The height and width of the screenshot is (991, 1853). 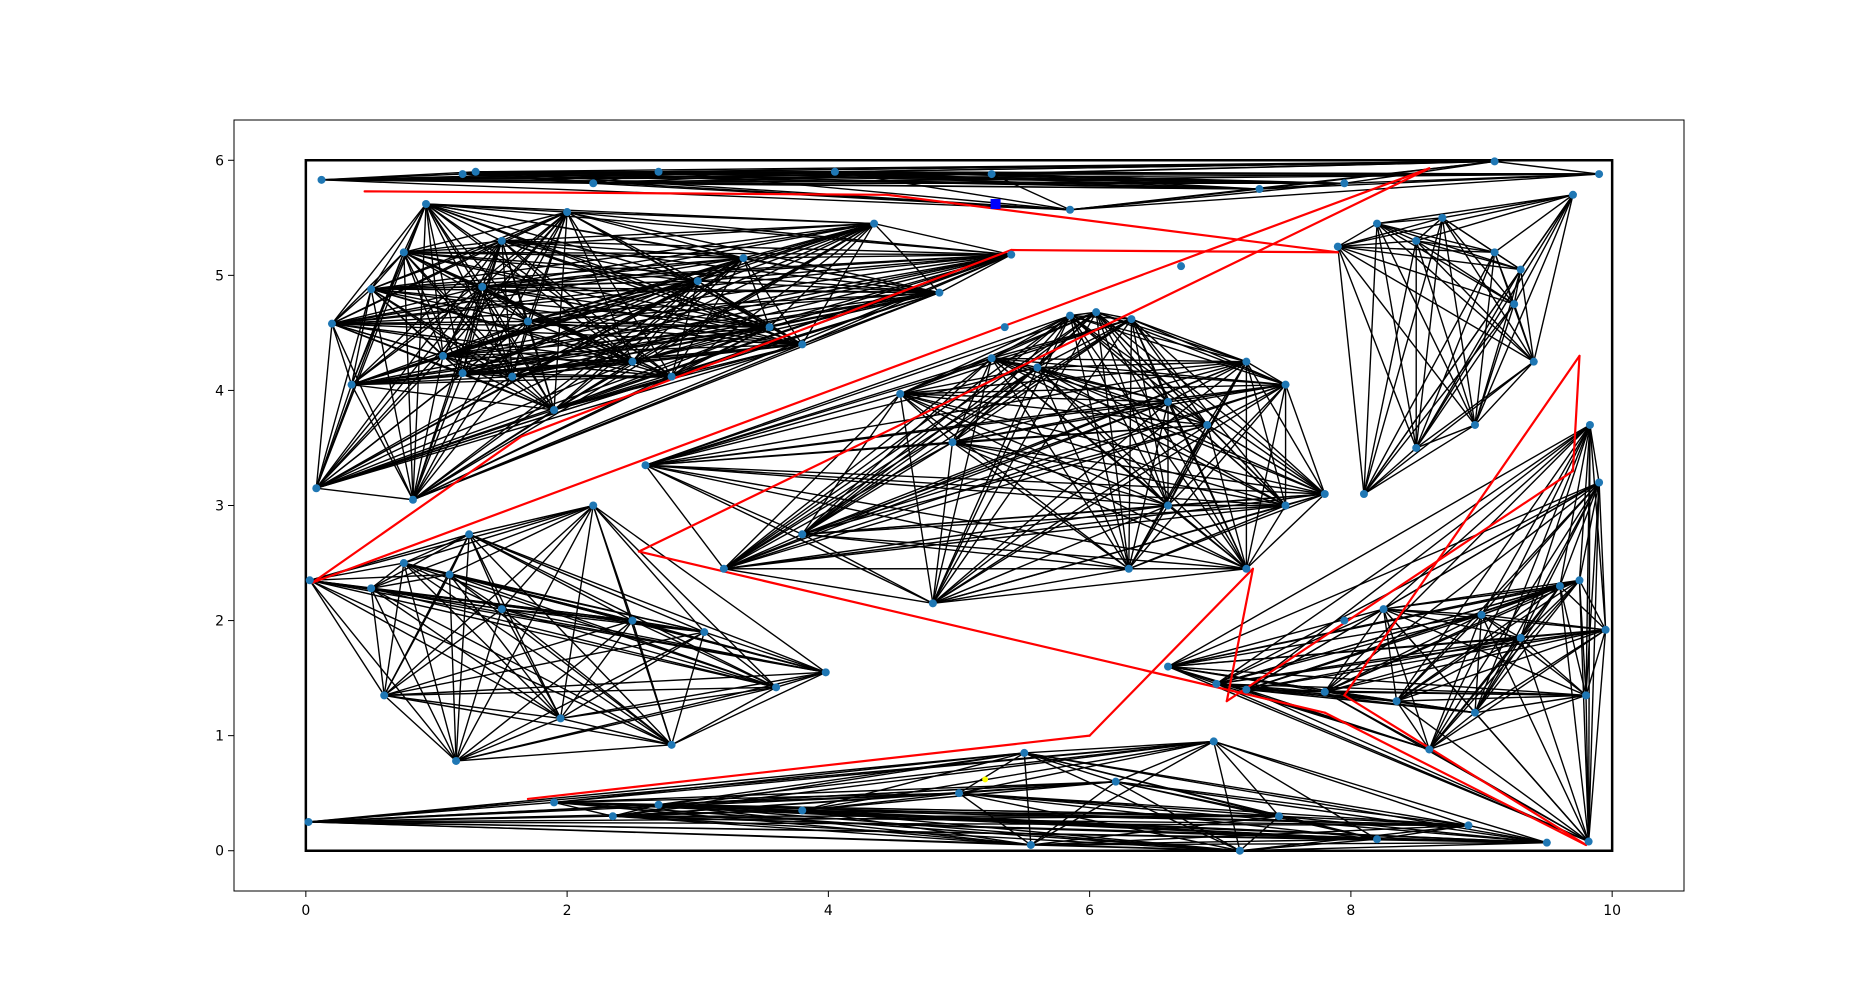 I want to click on y-tick-label: 2, so click(x=219, y=622).